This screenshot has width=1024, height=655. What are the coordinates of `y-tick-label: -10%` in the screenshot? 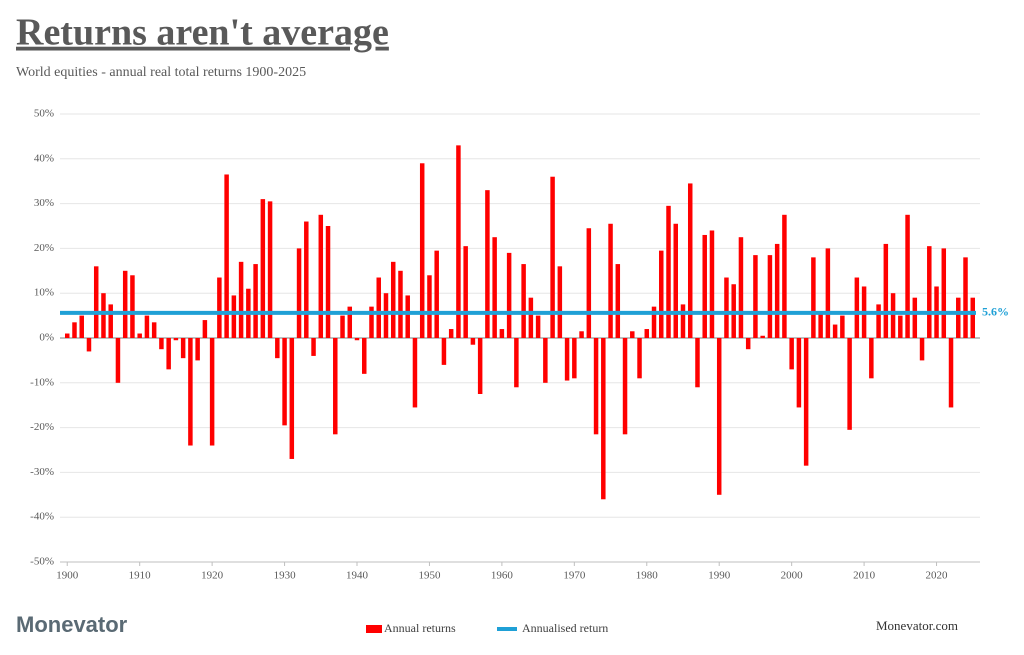 It's located at (42, 382).